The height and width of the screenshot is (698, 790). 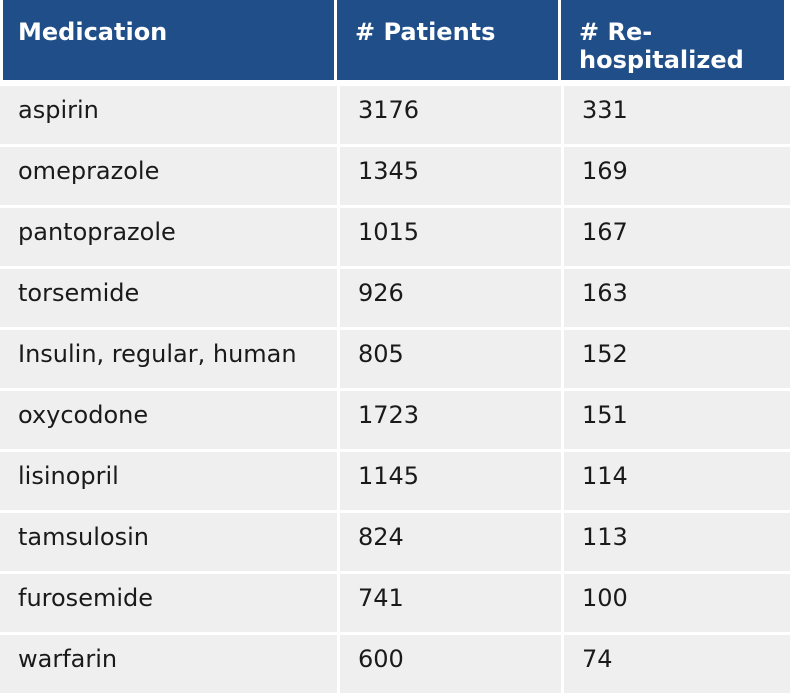 I want to click on cell-patients: 1145, so click(x=452, y=481).